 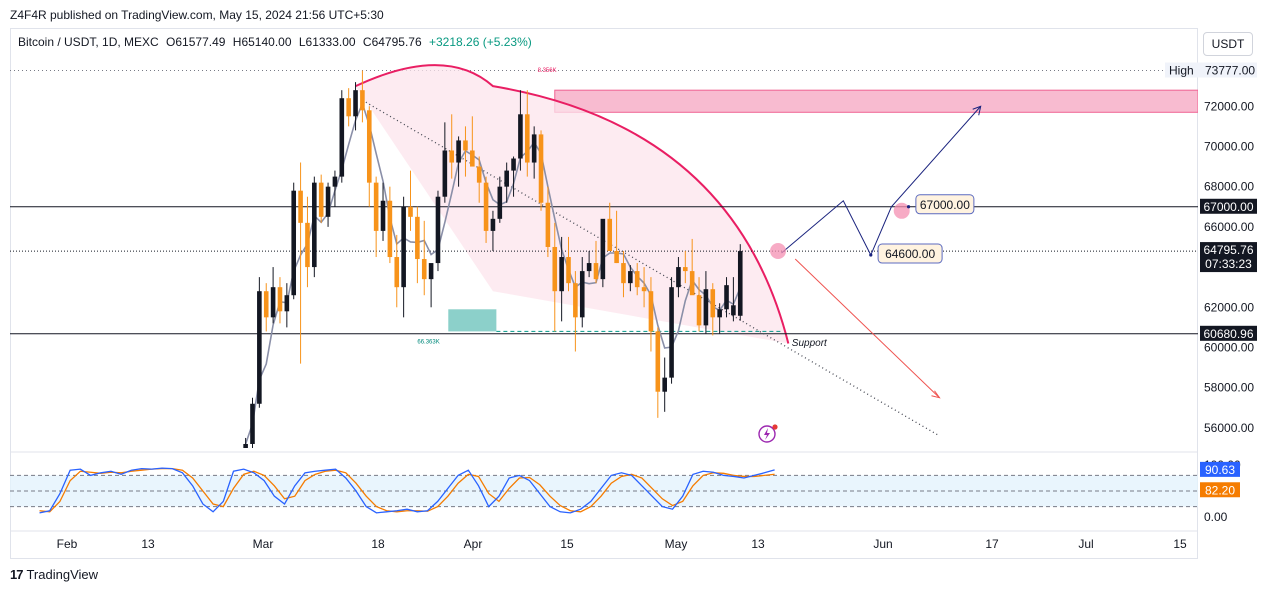 What do you see at coordinates (567, 544) in the screenshot?
I see `x-tick-label: 15` at bounding box center [567, 544].